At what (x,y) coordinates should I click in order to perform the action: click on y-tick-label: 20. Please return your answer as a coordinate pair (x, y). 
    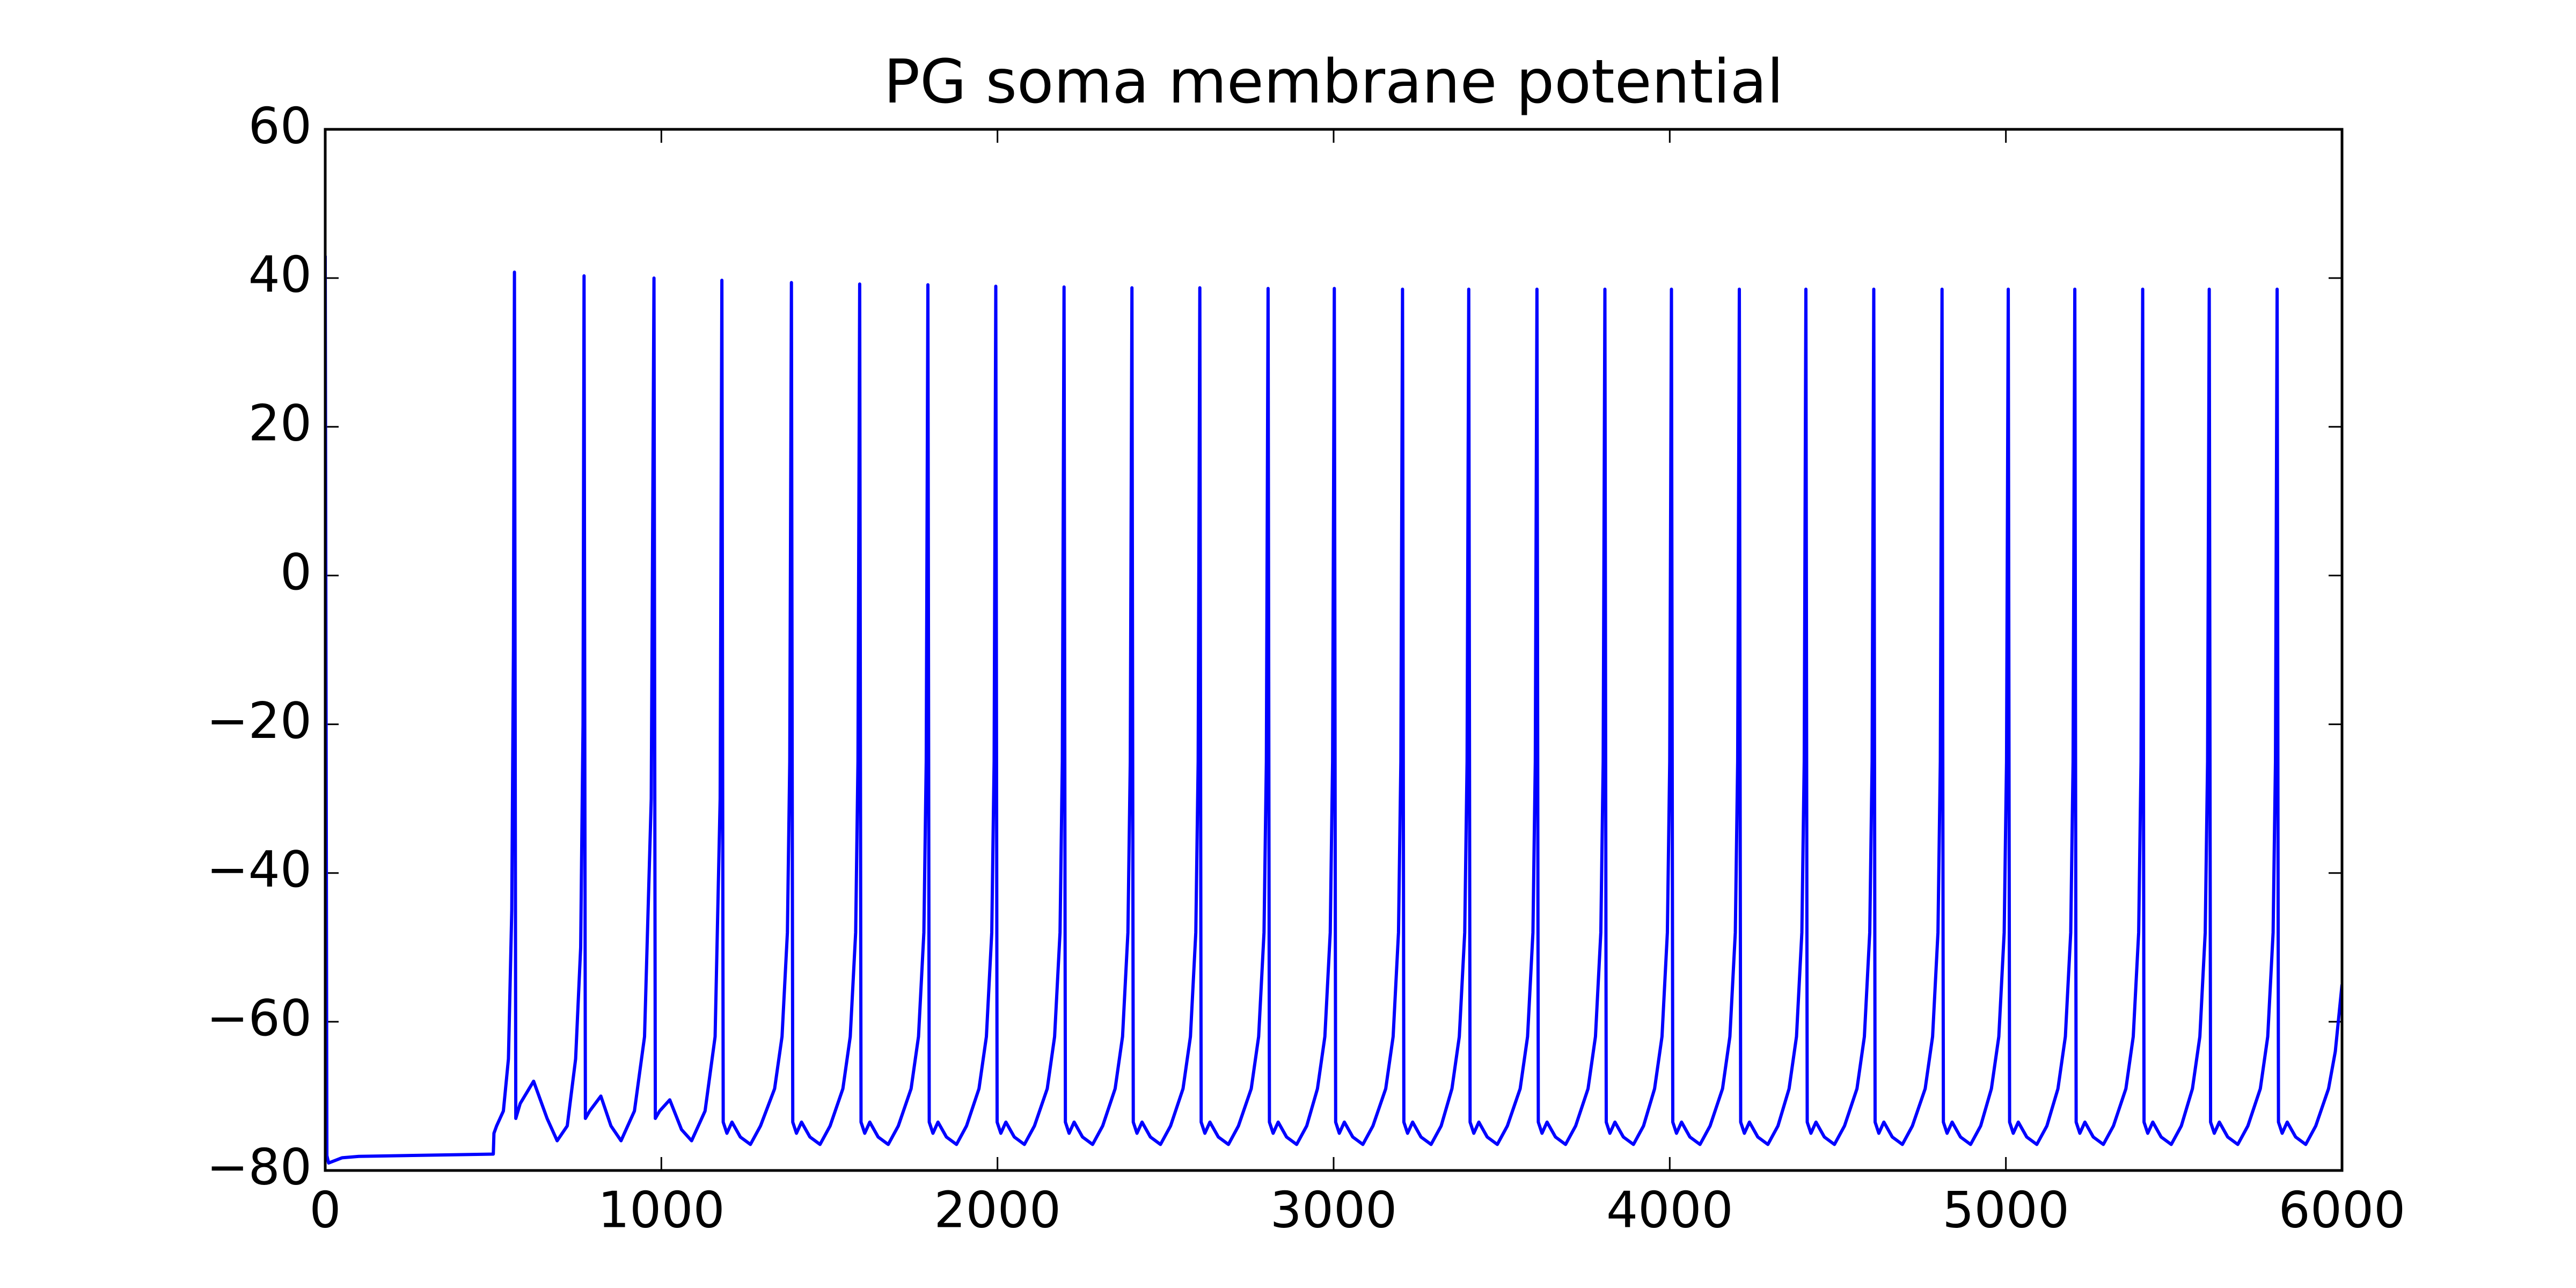
    Looking at the image, I should click on (280, 423).